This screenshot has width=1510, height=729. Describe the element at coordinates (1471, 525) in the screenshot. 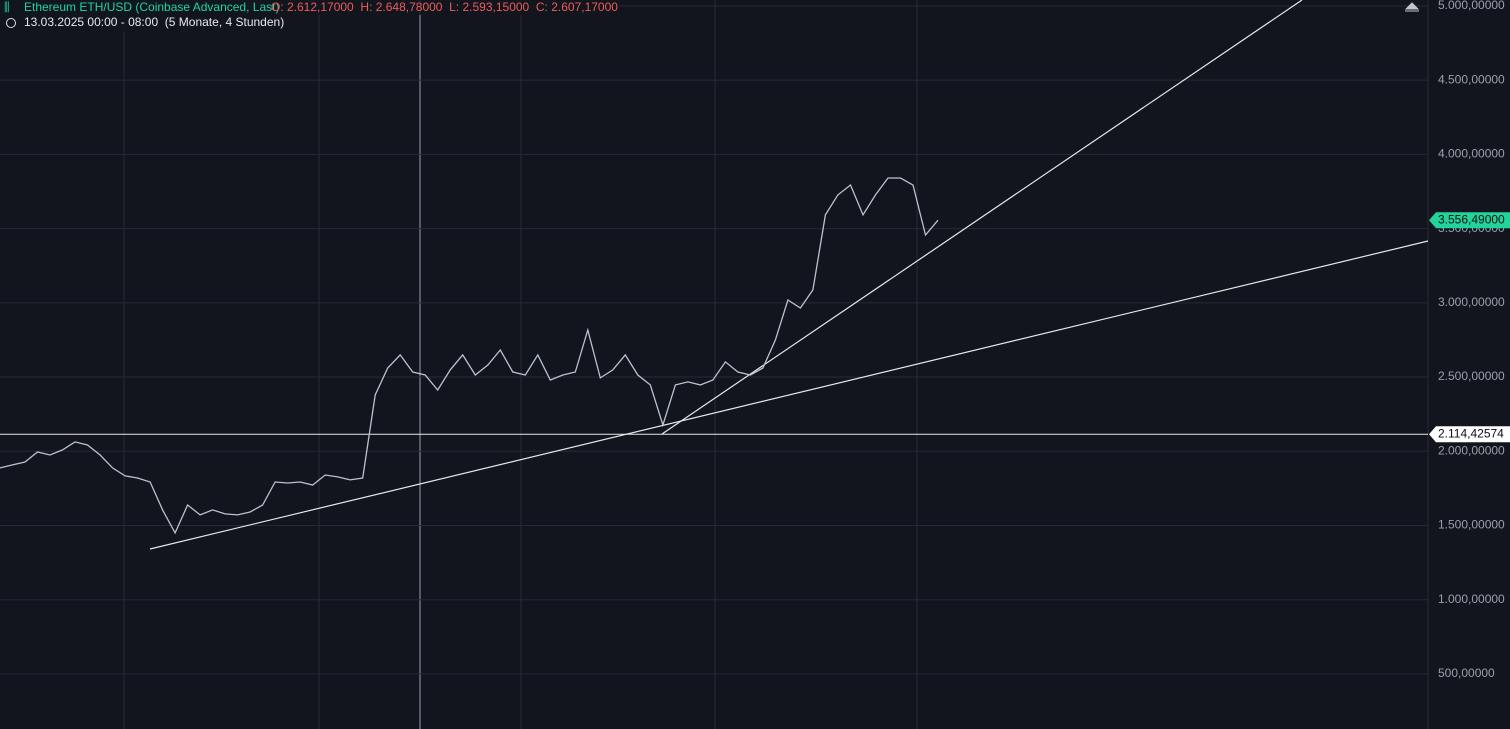

I see `y-tick-label: 1.500,00000` at that location.